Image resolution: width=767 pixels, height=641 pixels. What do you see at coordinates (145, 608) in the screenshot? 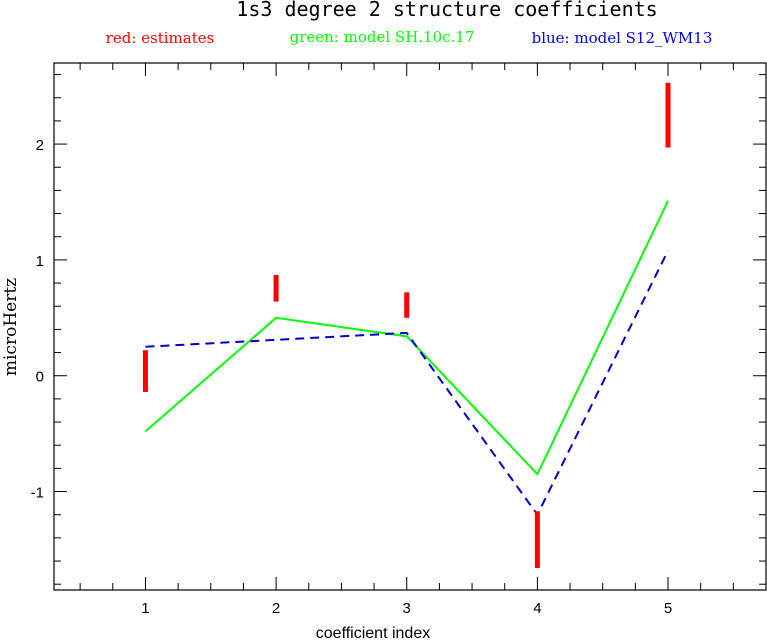
I see `x-tick-label: 1` at bounding box center [145, 608].